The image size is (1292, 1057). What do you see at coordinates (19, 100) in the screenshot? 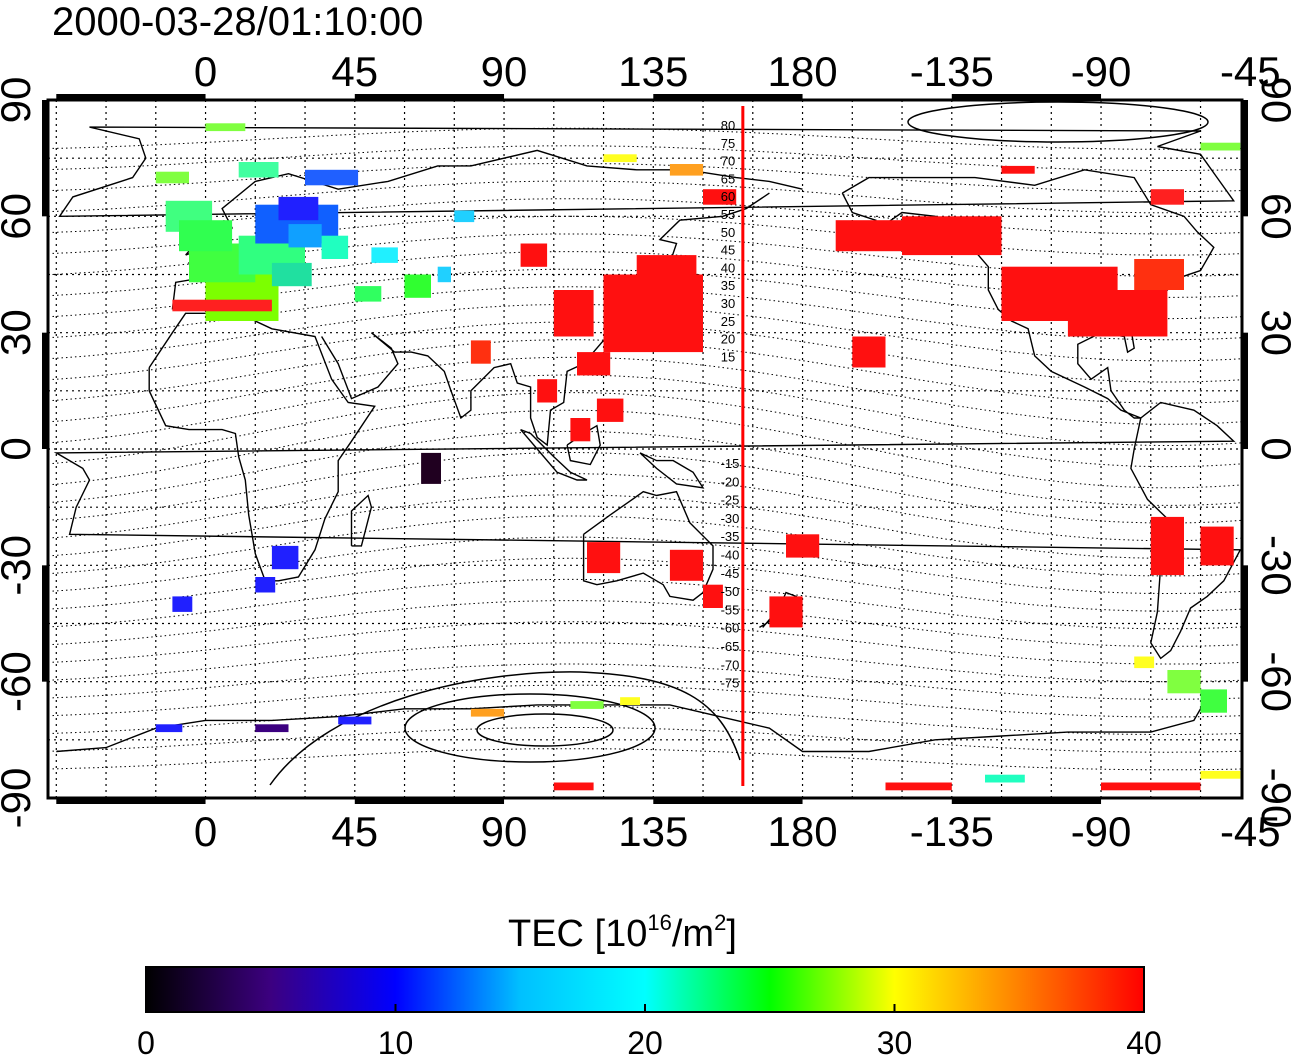
I see `lat-tick-left: 90` at bounding box center [19, 100].